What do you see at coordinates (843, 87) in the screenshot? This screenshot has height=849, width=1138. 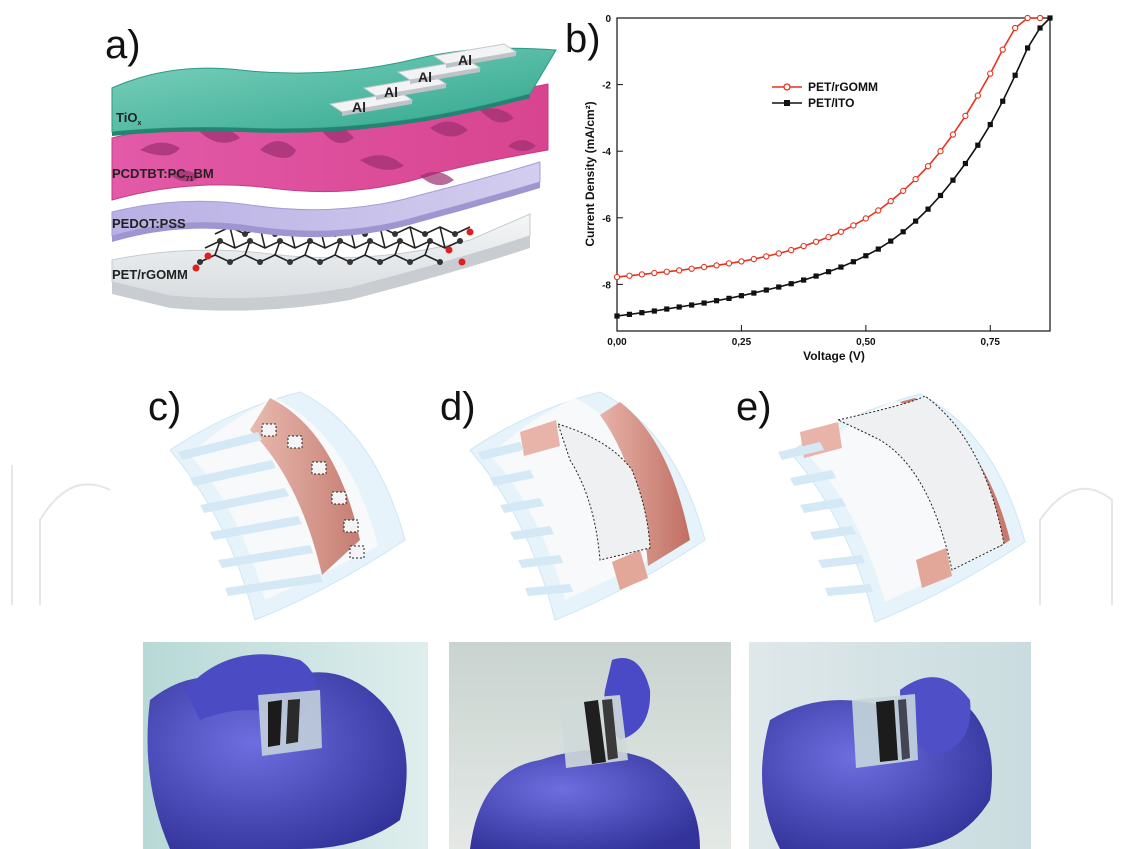 I see `legend-label-rgomm: PET/rGOMM` at bounding box center [843, 87].